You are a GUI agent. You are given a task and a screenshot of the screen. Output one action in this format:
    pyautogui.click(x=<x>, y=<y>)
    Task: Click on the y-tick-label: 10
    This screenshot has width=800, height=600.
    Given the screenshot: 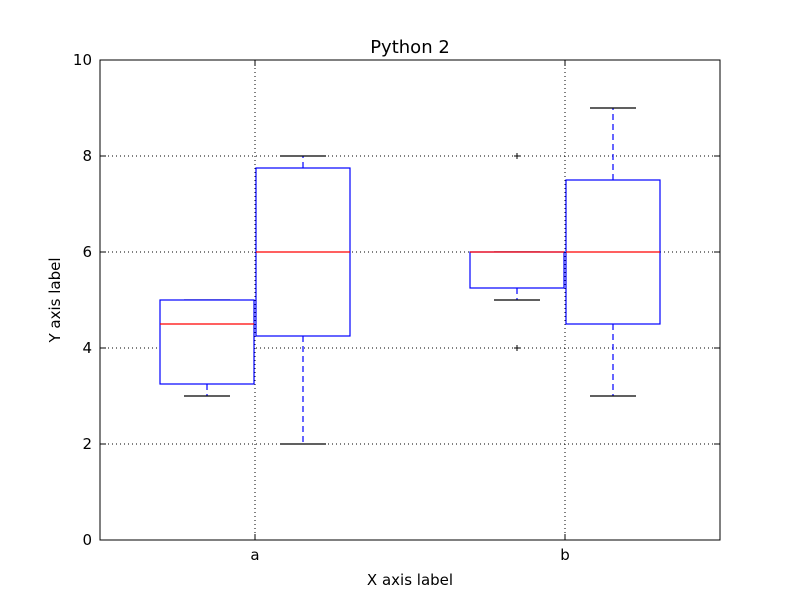 What is the action you would take?
    pyautogui.click(x=82, y=60)
    